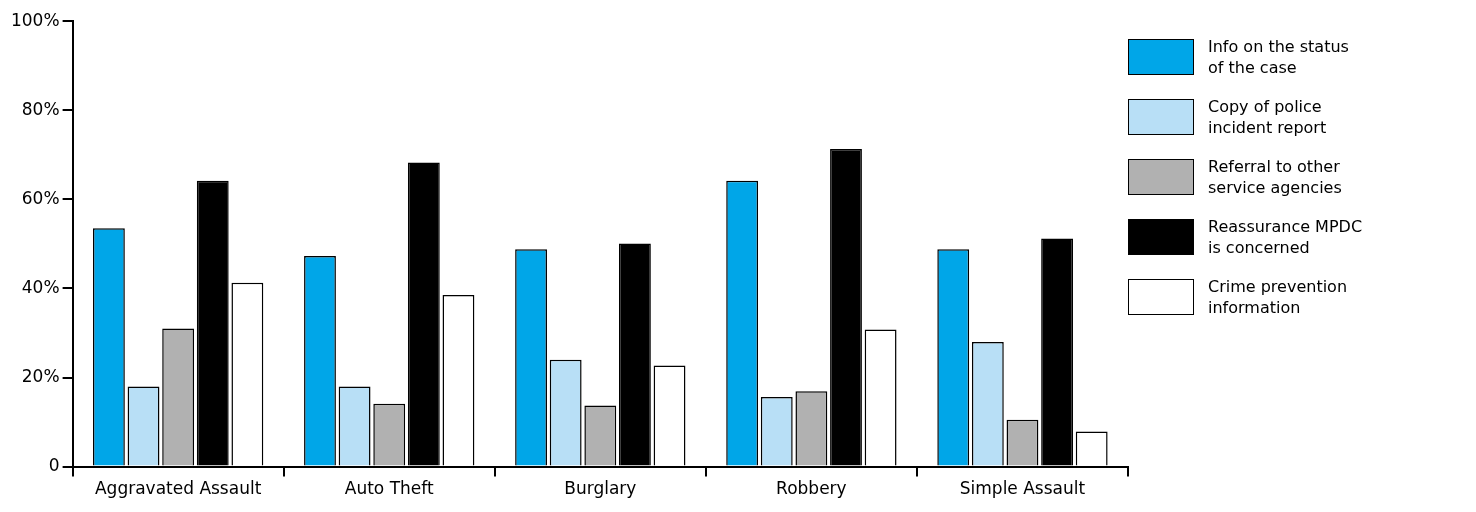 This screenshot has height=512, width=1476. I want to click on x-tick-label: Aggravated Assault, so click(178, 488).